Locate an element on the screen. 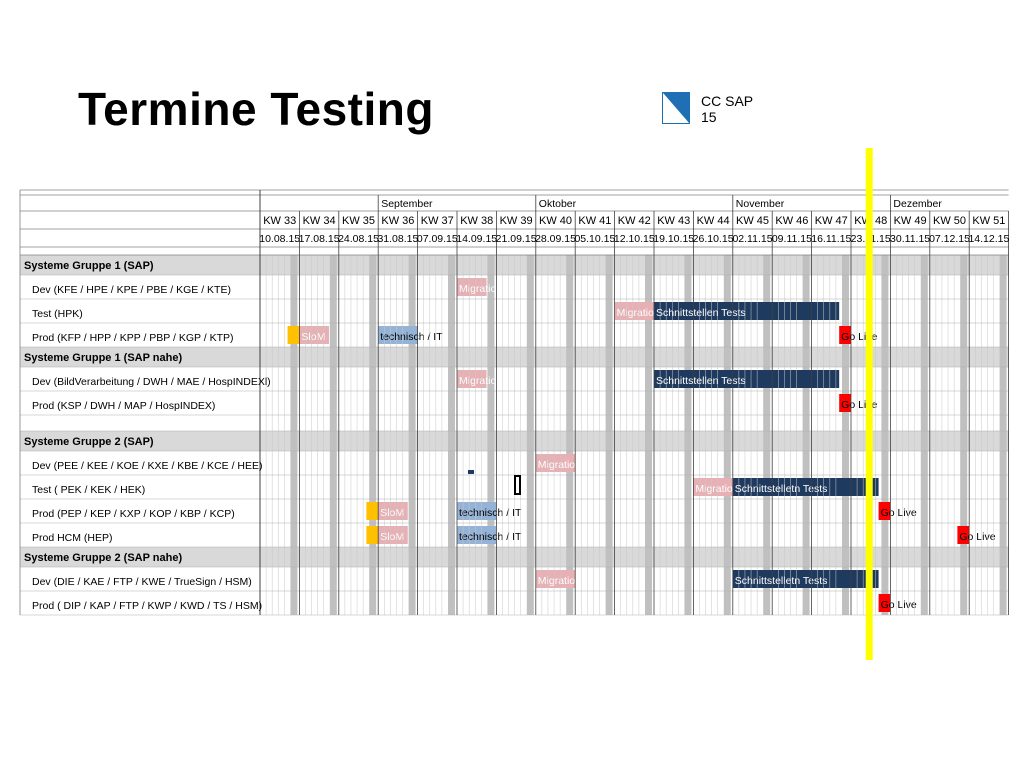 Image resolution: width=1024 pixels, height=768 pixels. logo-text: CC SAP 15 is located at coordinates (727, 109).